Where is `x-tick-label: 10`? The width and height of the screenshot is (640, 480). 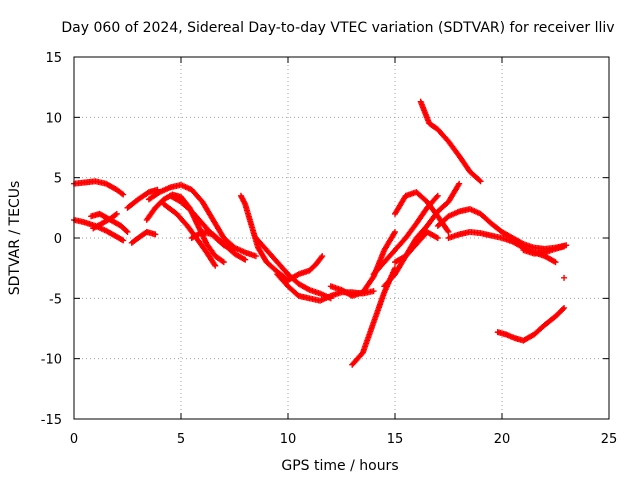 x-tick-label: 10 is located at coordinates (288, 439).